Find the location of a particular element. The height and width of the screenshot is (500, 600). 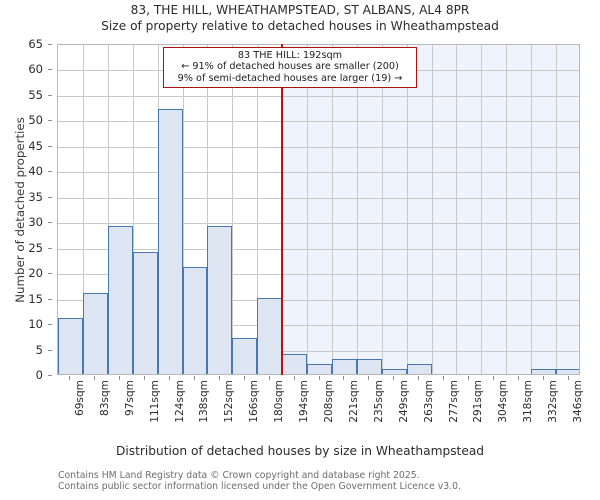

subject-property-marker-line is located at coordinates (282, 209).